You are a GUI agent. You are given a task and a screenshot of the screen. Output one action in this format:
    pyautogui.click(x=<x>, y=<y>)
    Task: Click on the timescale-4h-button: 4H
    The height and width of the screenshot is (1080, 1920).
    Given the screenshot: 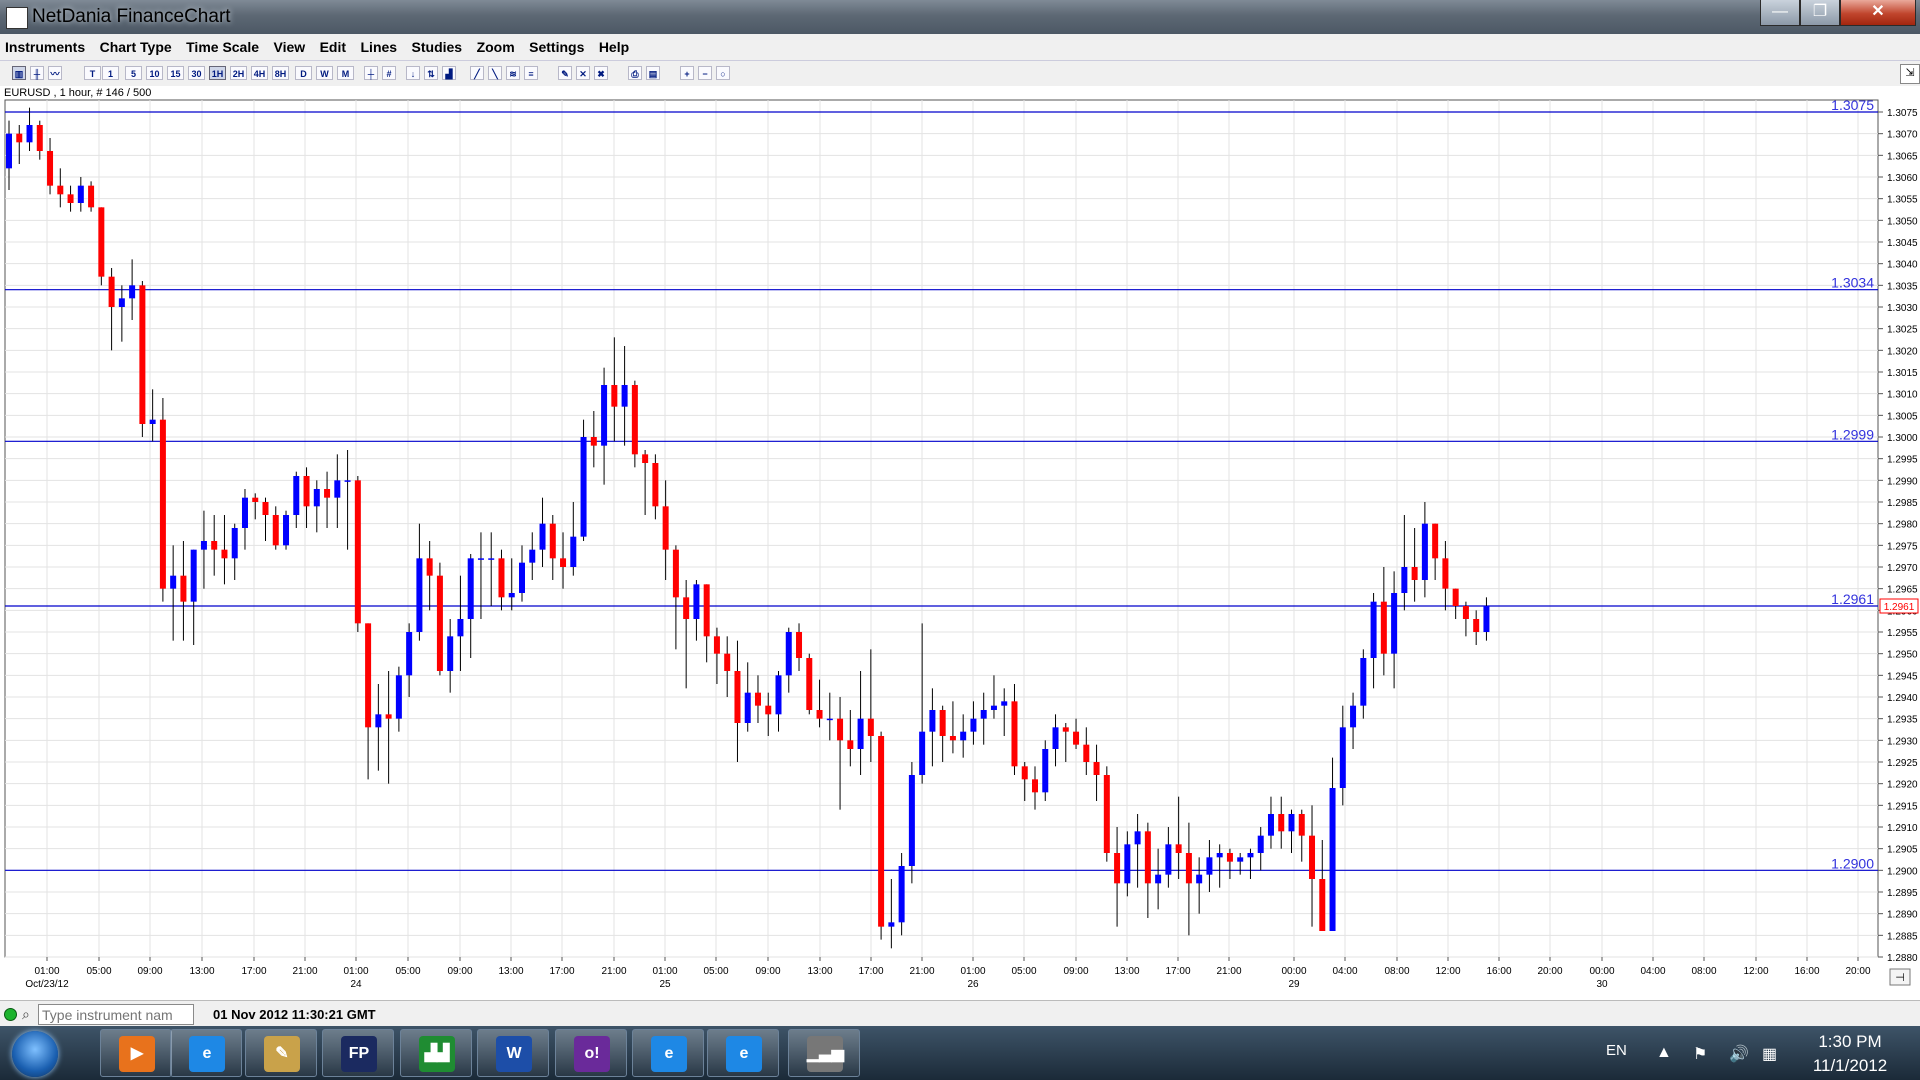 What is the action you would take?
    pyautogui.click(x=259, y=73)
    